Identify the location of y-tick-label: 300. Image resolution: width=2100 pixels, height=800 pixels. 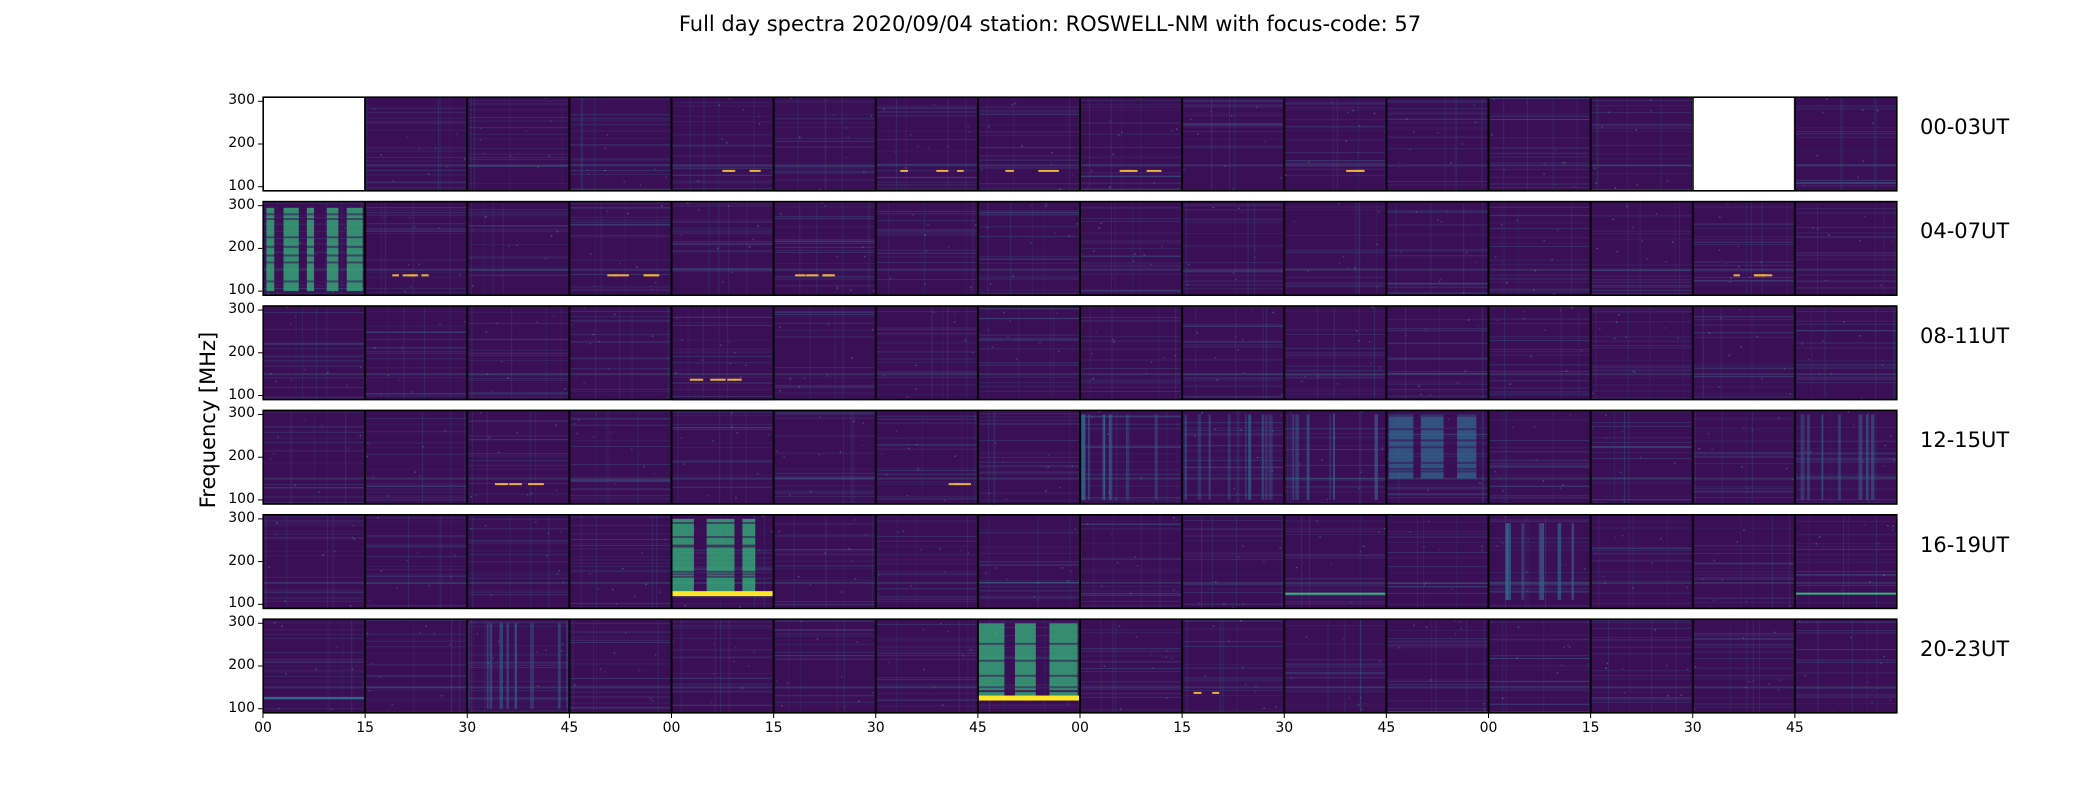
(241, 309).